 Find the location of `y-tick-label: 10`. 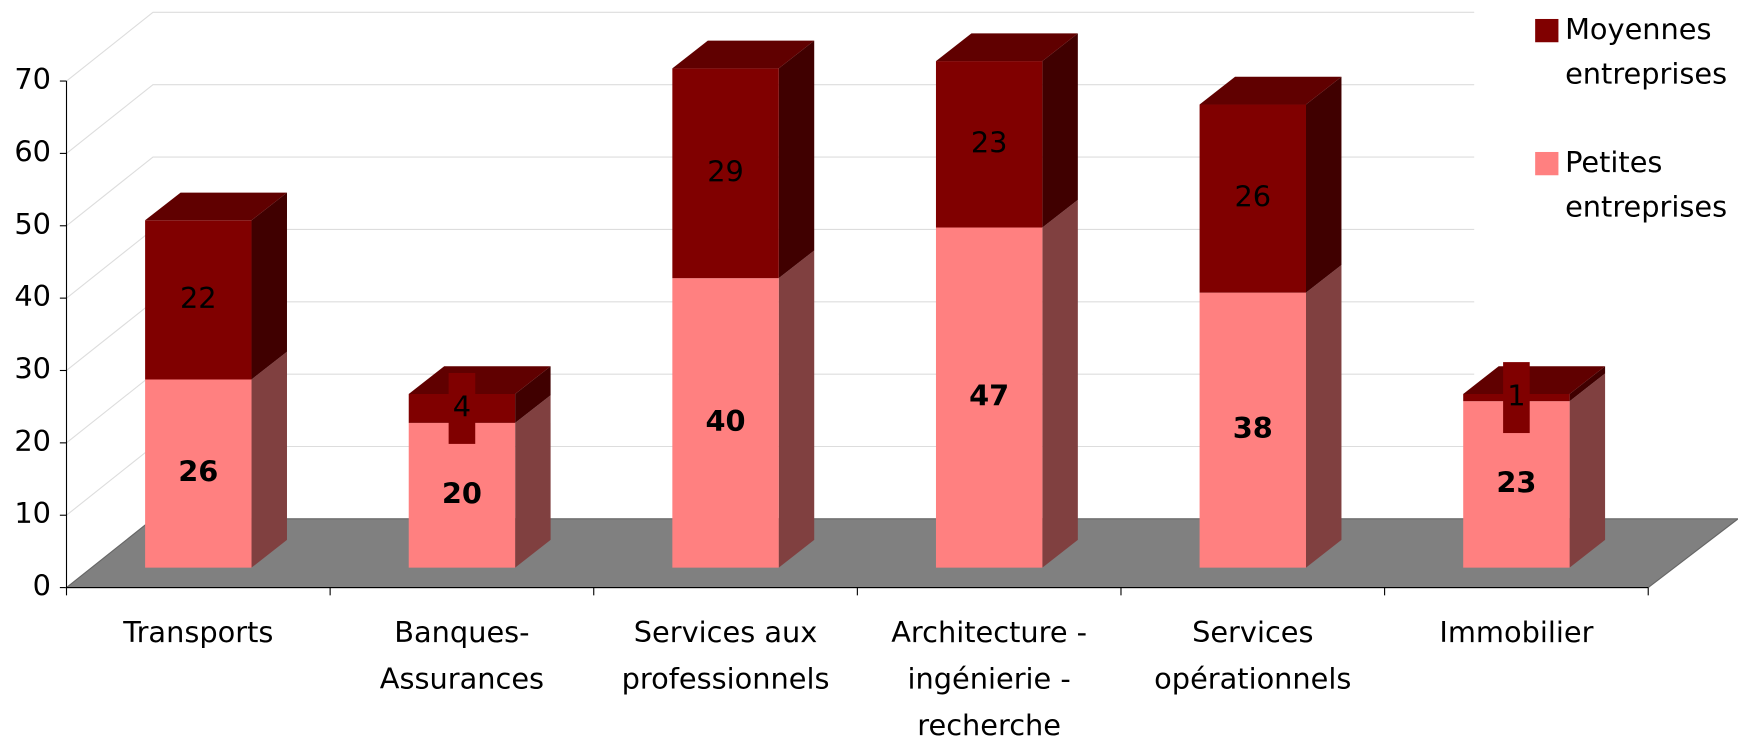

y-tick-label: 10 is located at coordinates (32, 513).